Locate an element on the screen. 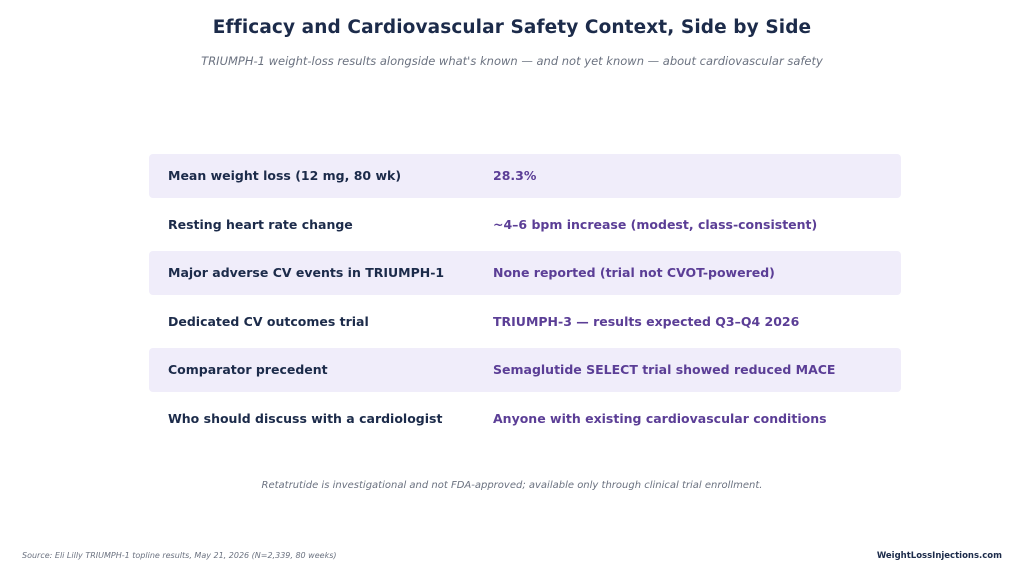  row-value: 28.3% is located at coordinates (515, 175).